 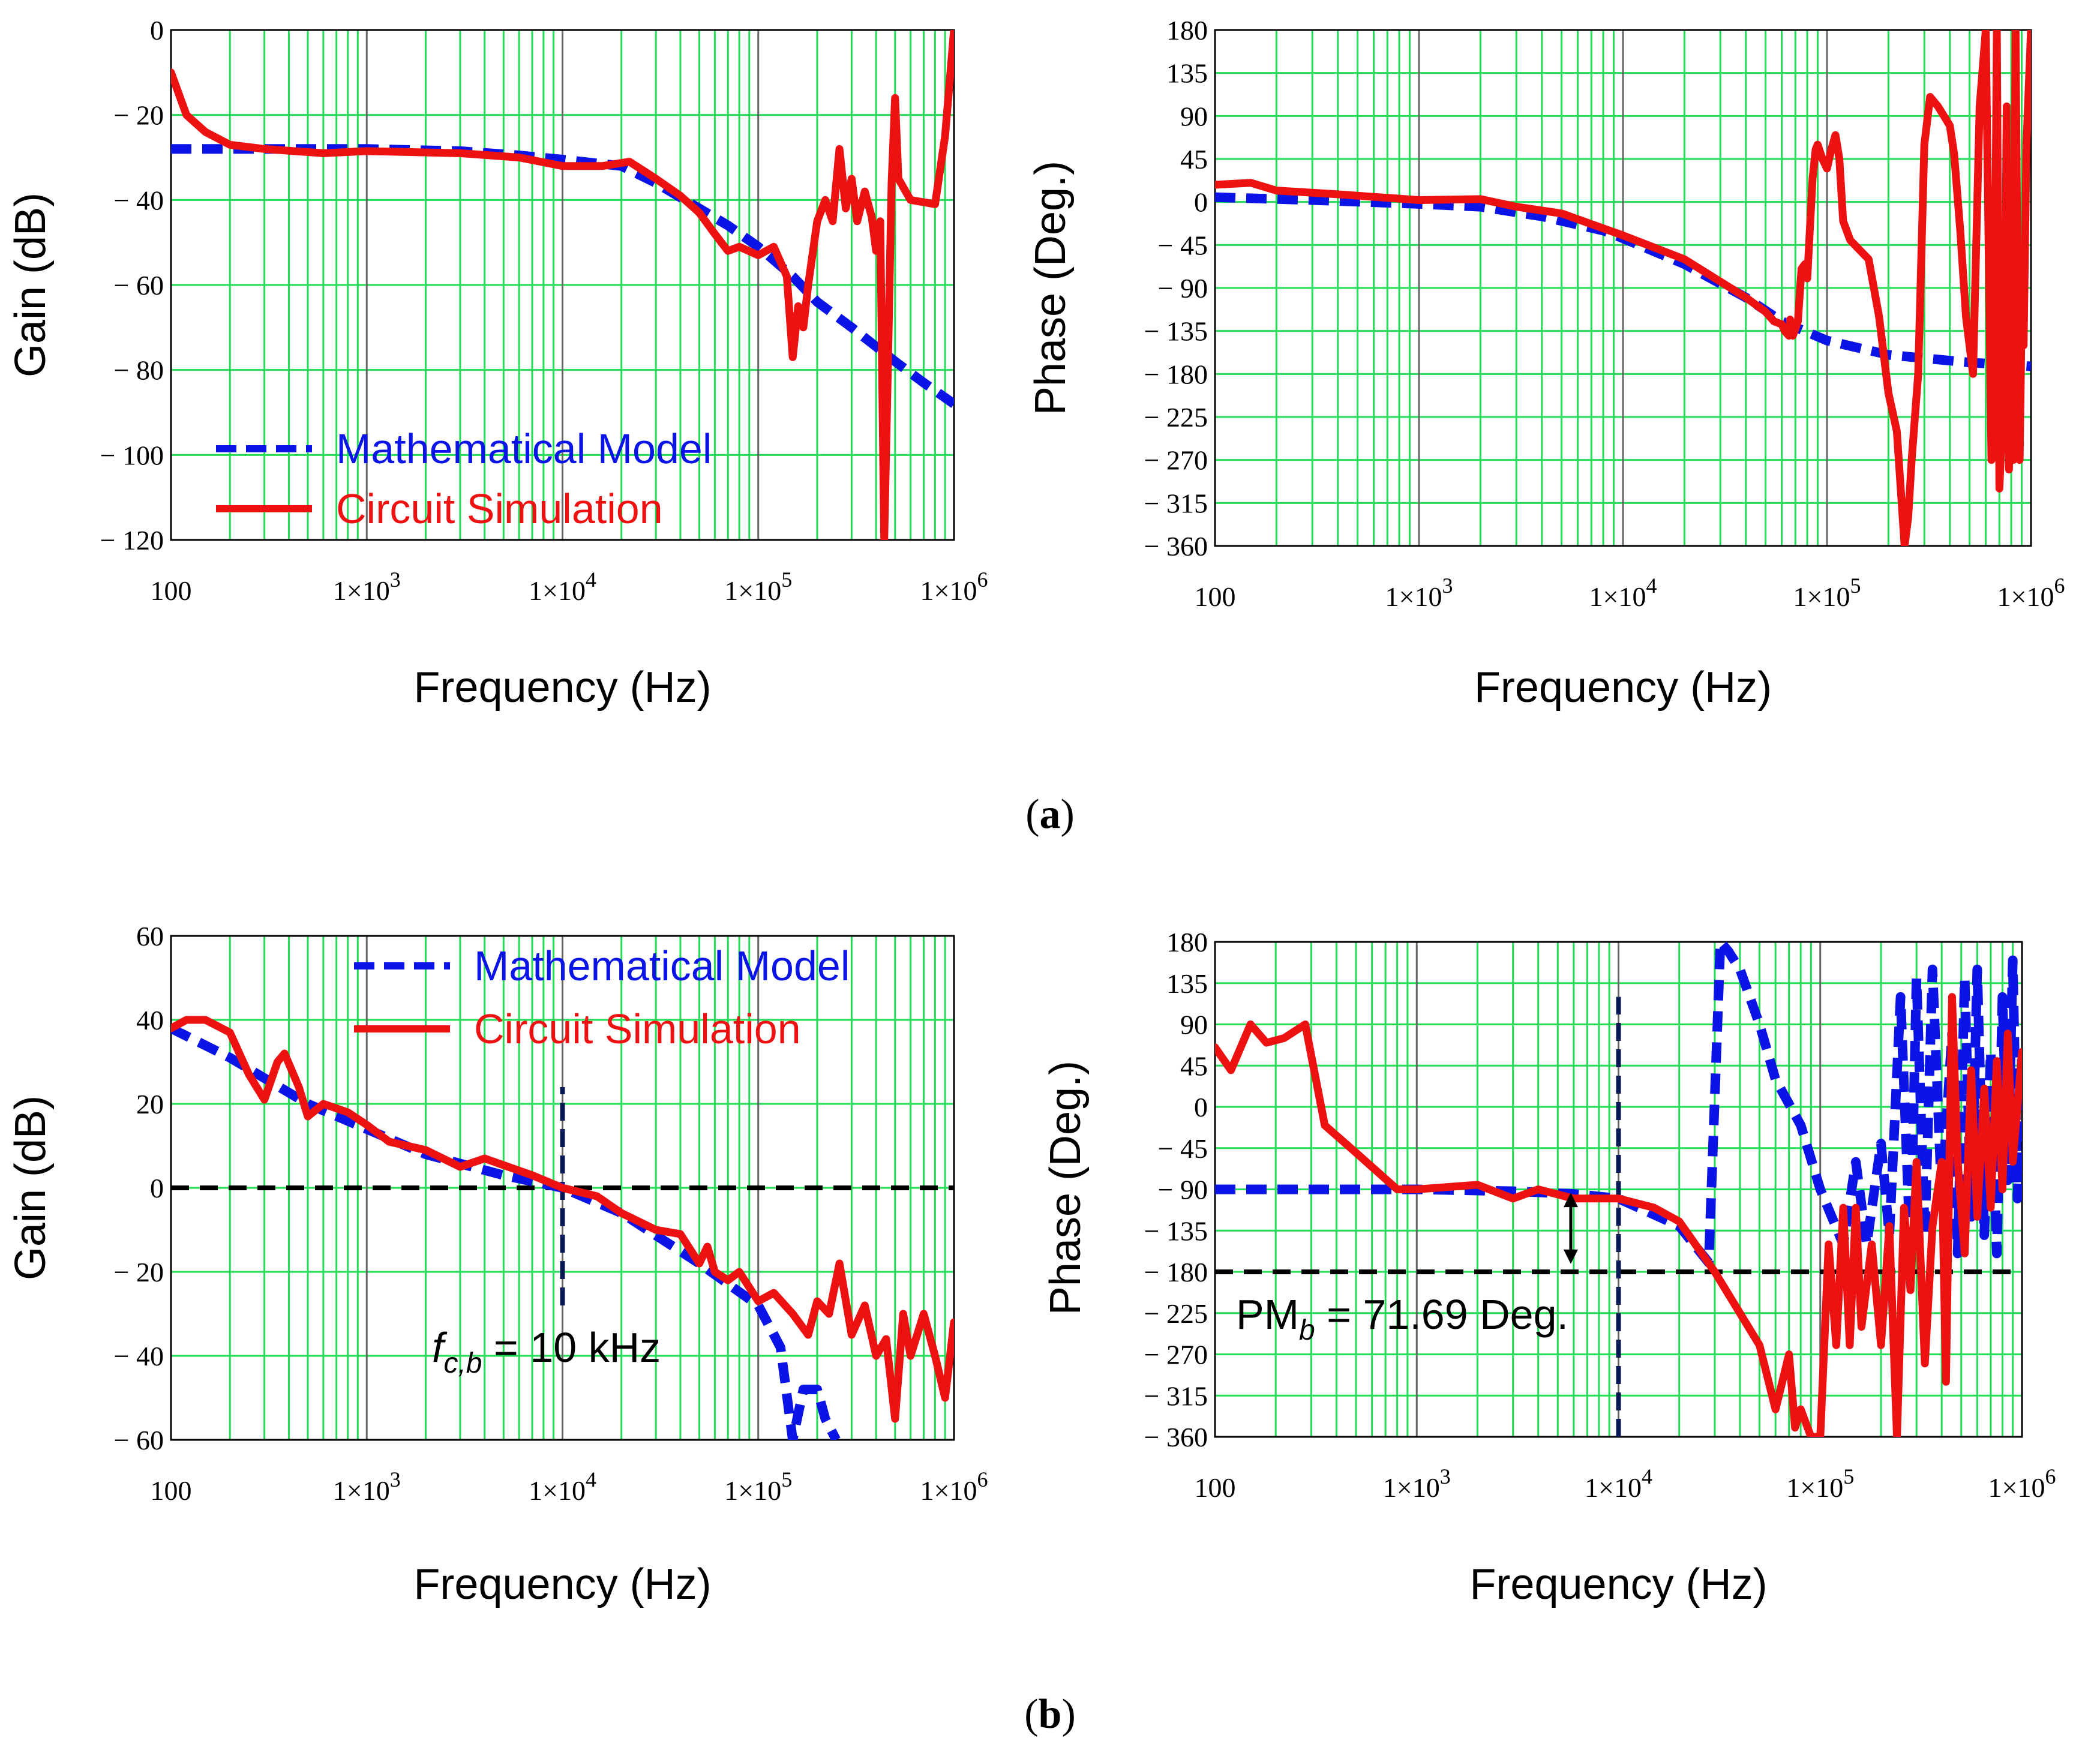 What do you see at coordinates (571, 1348) in the screenshot?
I see `annotation-value: = 10 kHz` at bounding box center [571, 1348].